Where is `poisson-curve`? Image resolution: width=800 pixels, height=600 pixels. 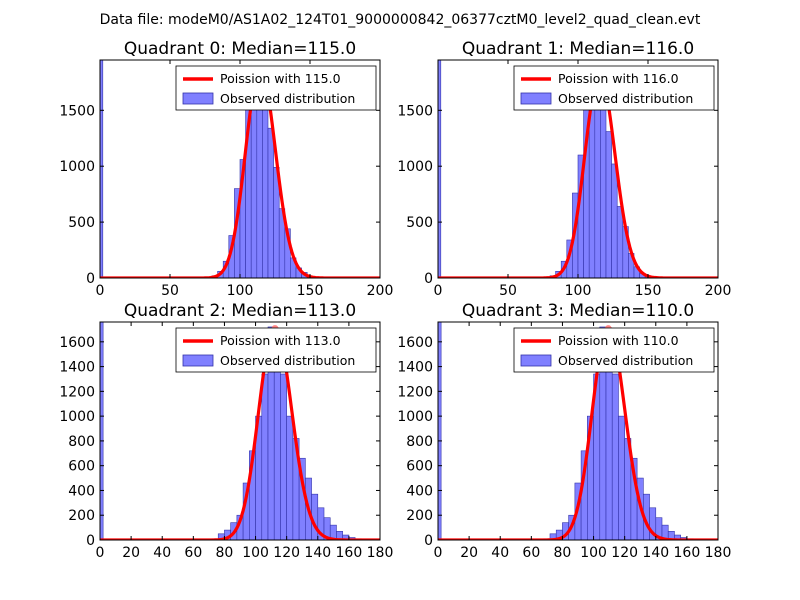
poisson-curve is located at coordinates (240, 432).